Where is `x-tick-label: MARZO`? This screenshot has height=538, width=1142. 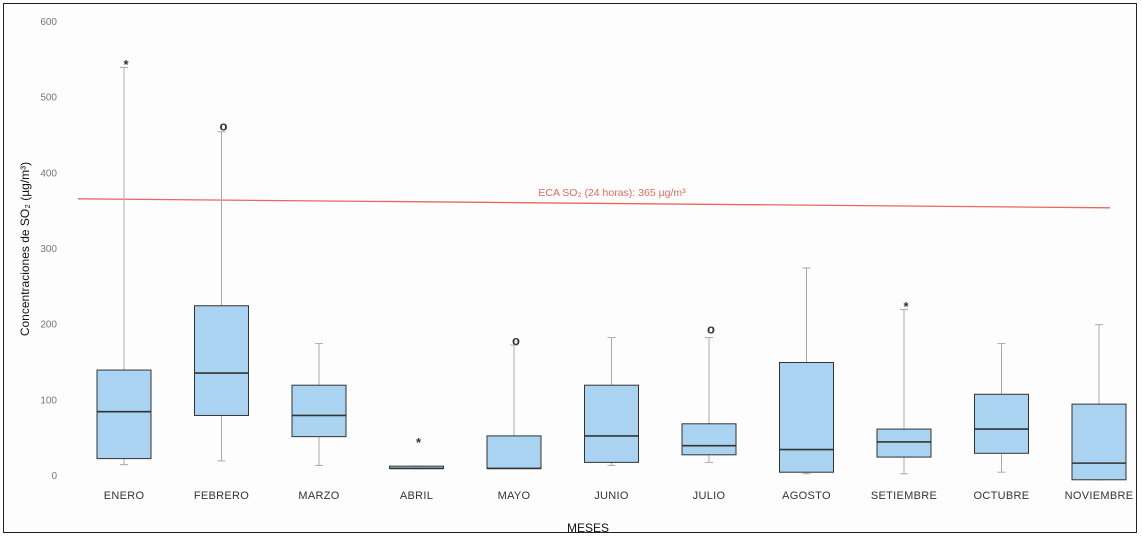
x-tick-label: MARZO is located at coordinates (318, 496).